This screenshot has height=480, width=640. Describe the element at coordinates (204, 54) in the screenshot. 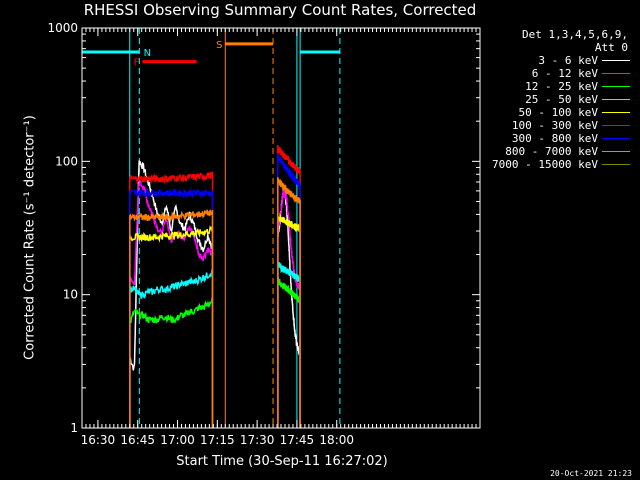

I see `annotation-bars: FN S` at that location.